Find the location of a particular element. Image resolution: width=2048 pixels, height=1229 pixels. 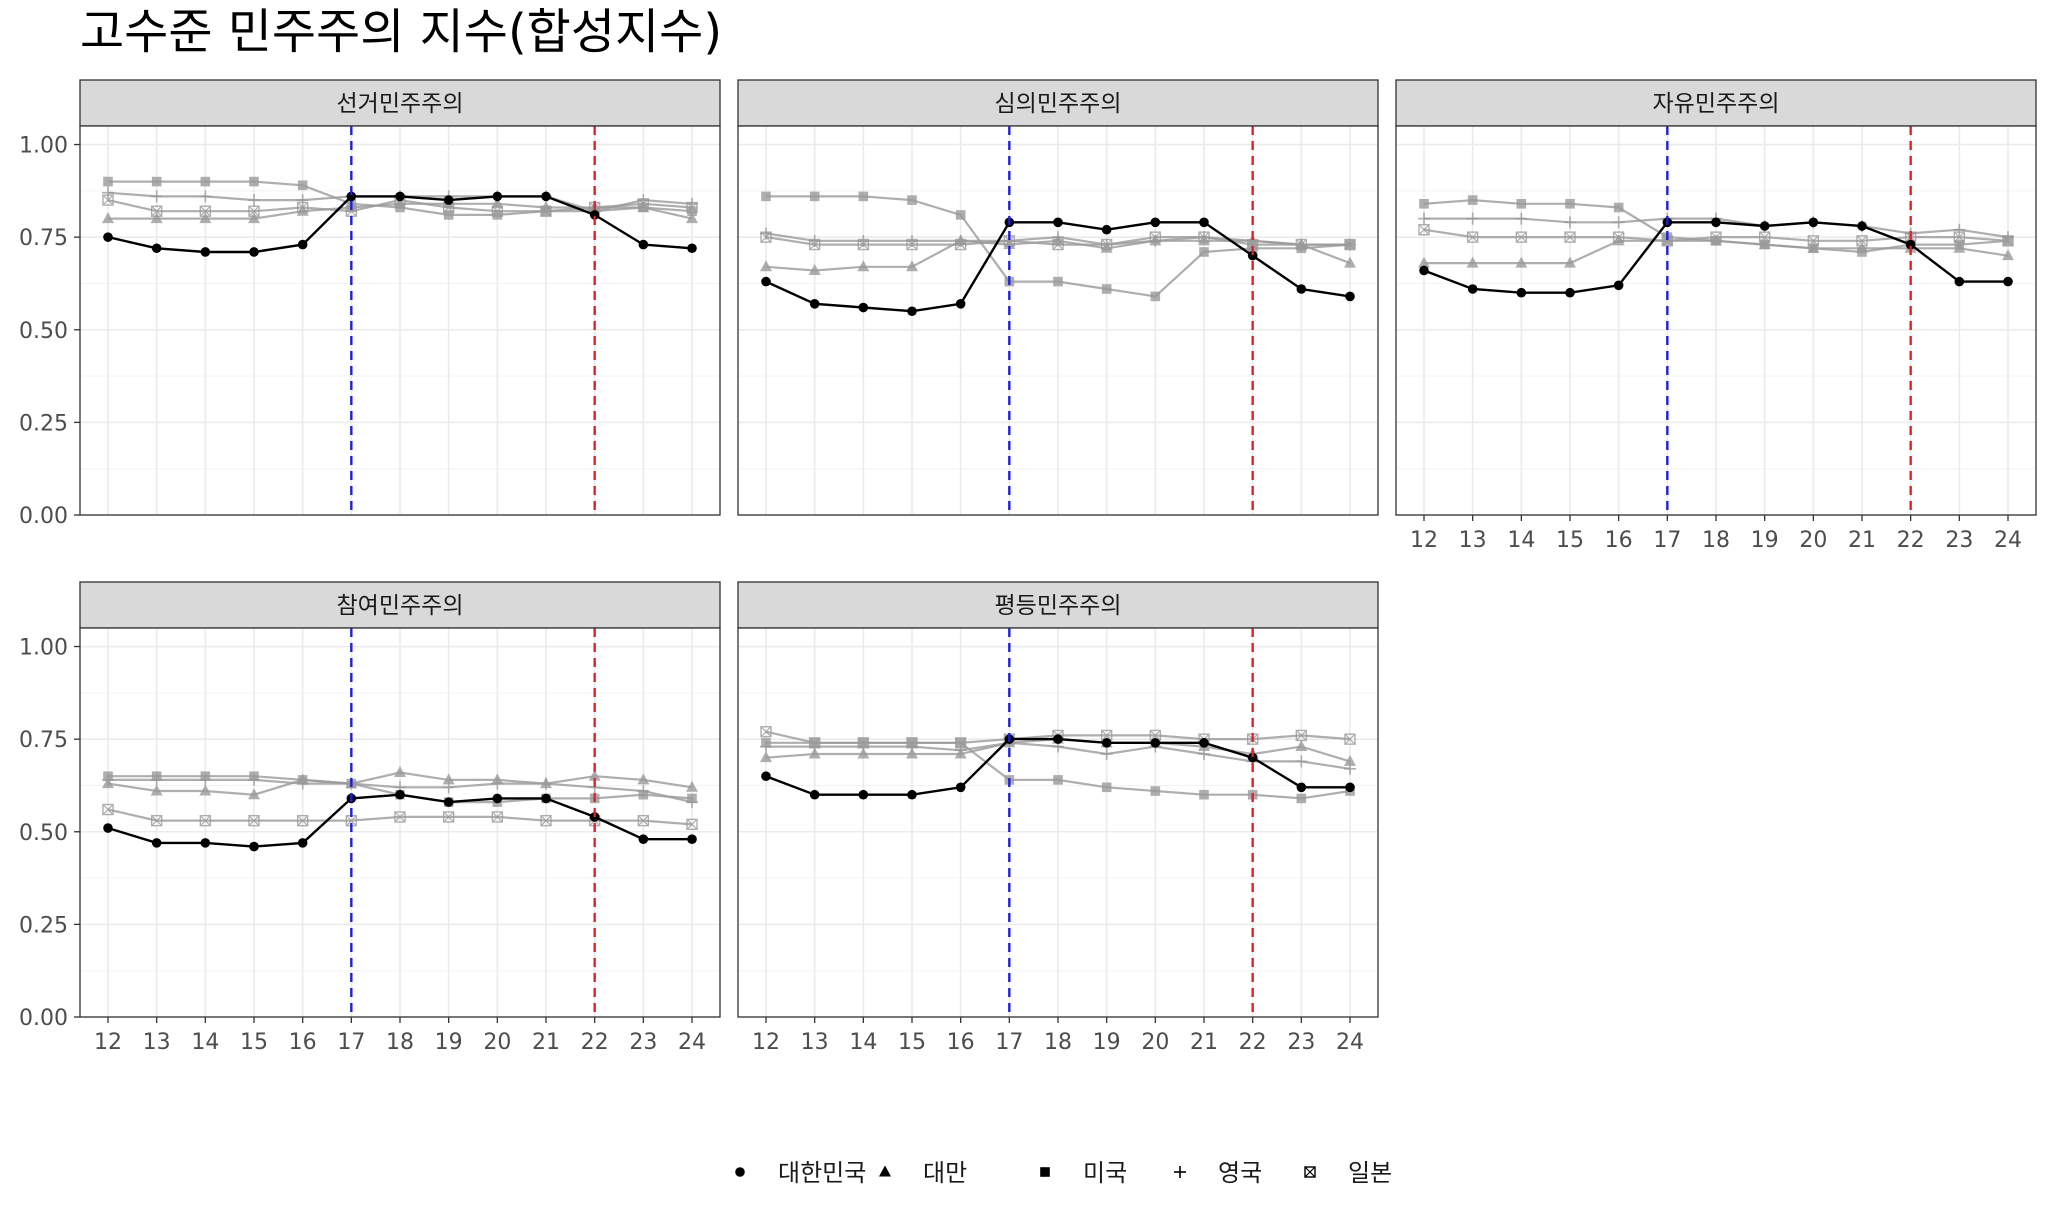

panel-border is located at coordinates (1058, 320).